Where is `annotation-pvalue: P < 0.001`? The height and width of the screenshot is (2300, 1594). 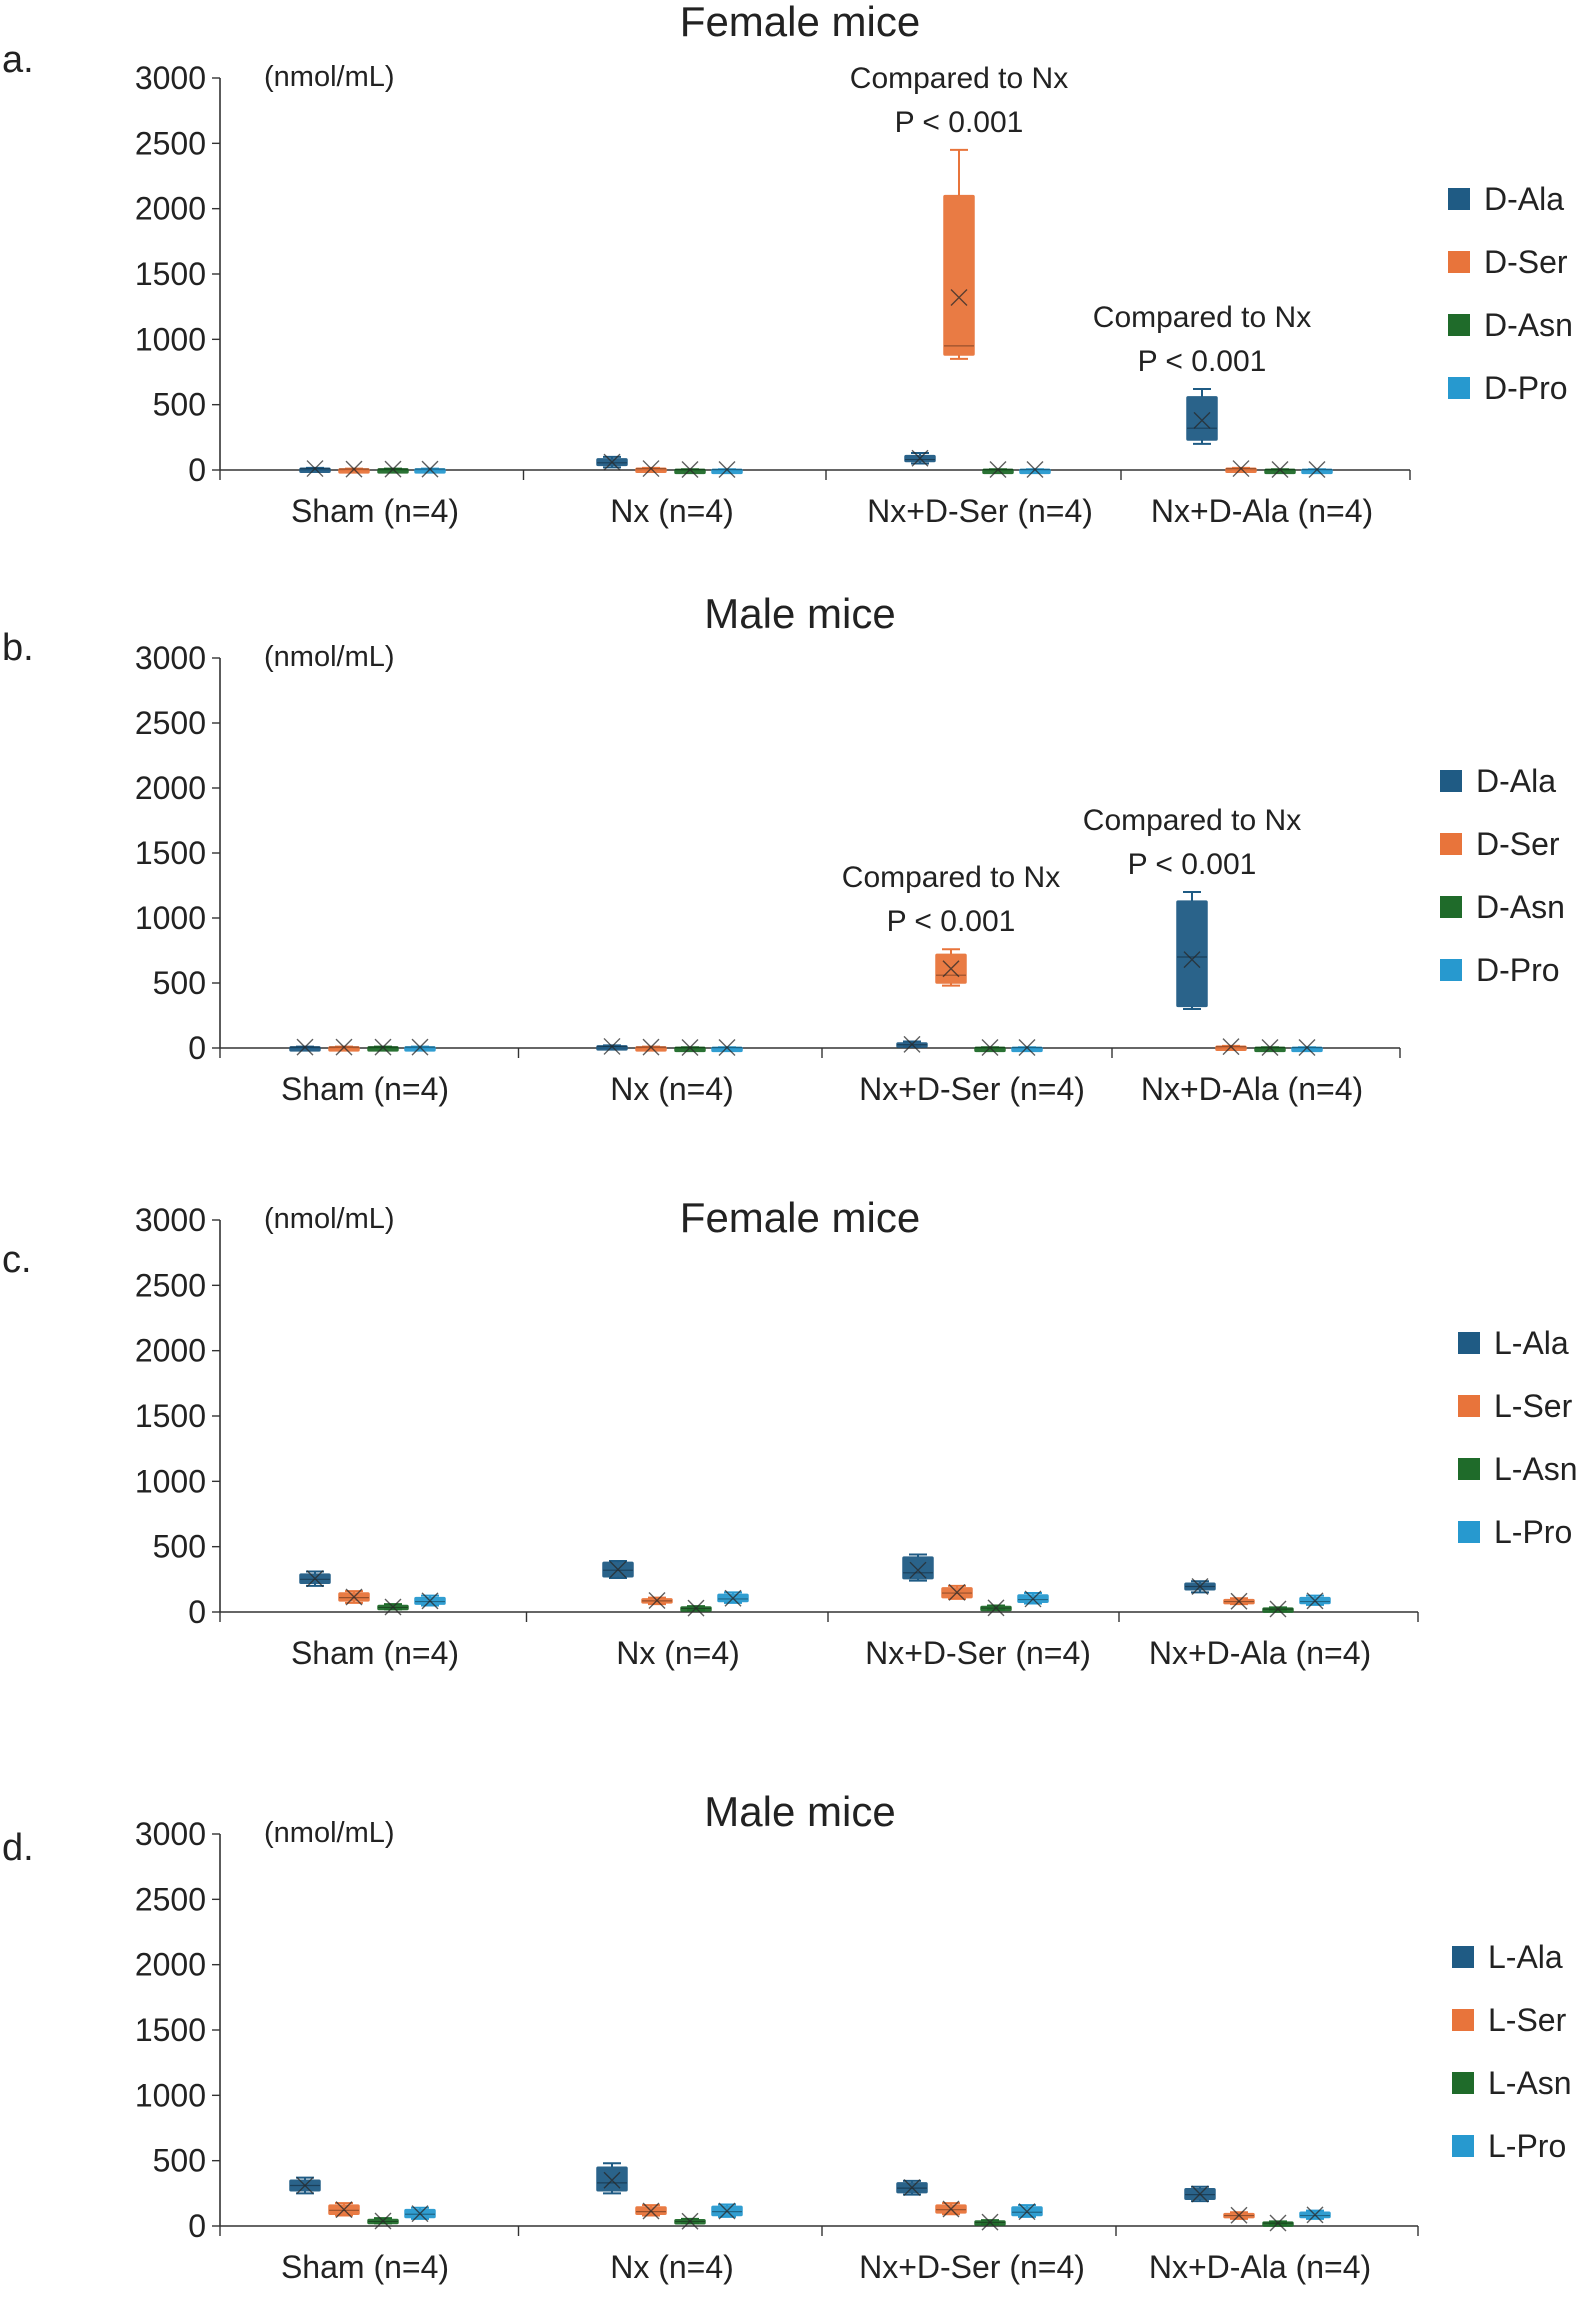 annotation-pvalue: P < 0.001 is located at coordinates (959, 122).